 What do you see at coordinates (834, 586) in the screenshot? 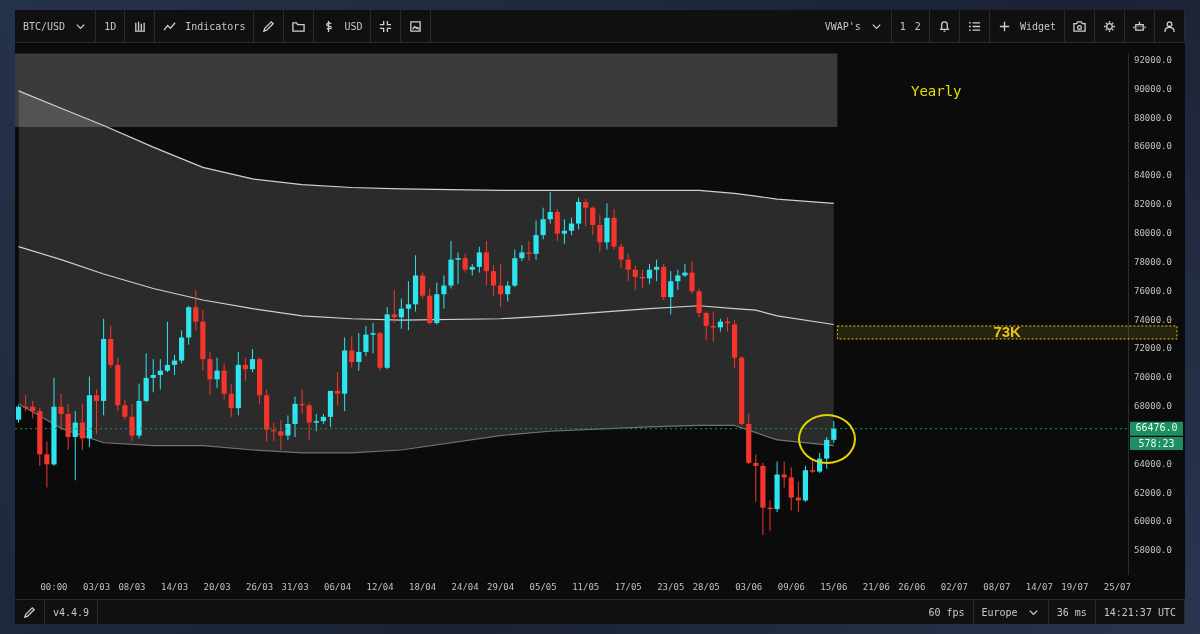
I see `x-tick-label: 15/06` at bounding box center [834, 586].